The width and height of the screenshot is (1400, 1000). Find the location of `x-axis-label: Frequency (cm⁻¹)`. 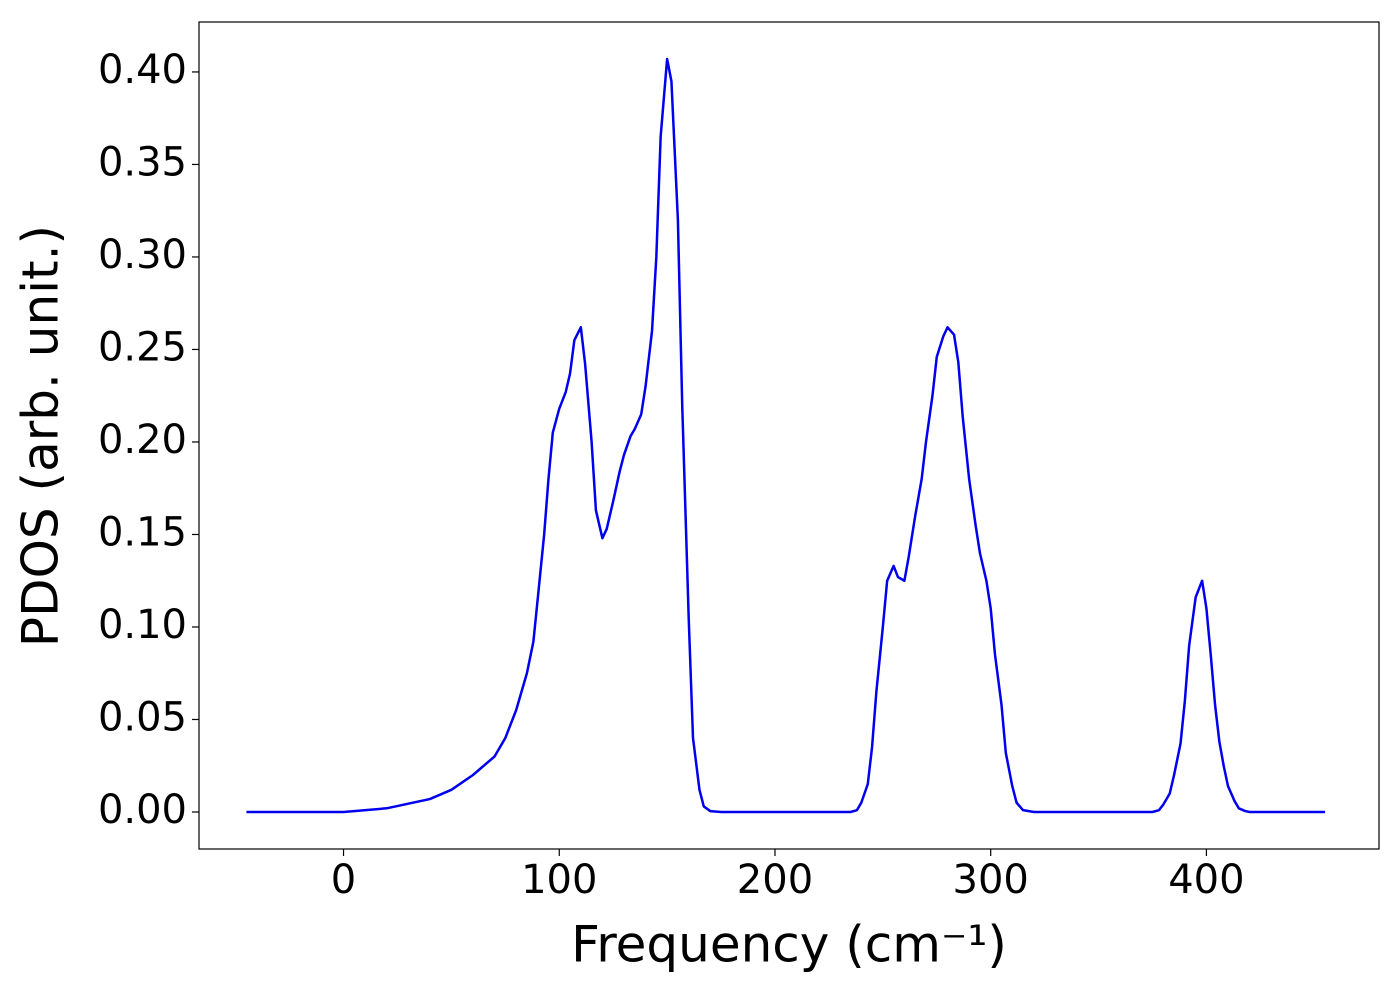

x-axis-label: Frequency (cm⁻¹) is located at coordinates (789, 945).